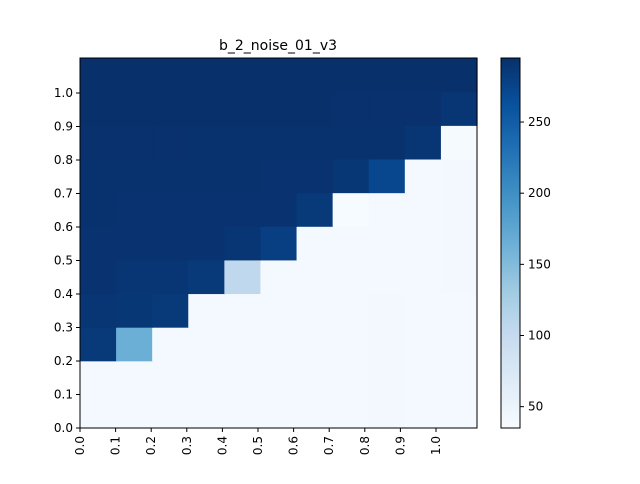 The width and height of the screenshot is (640, 484). Describe the element at coordinates (535, 264) in the screenshot. I see `colorbar-ticks: 50 100 150 200 250` at that location.